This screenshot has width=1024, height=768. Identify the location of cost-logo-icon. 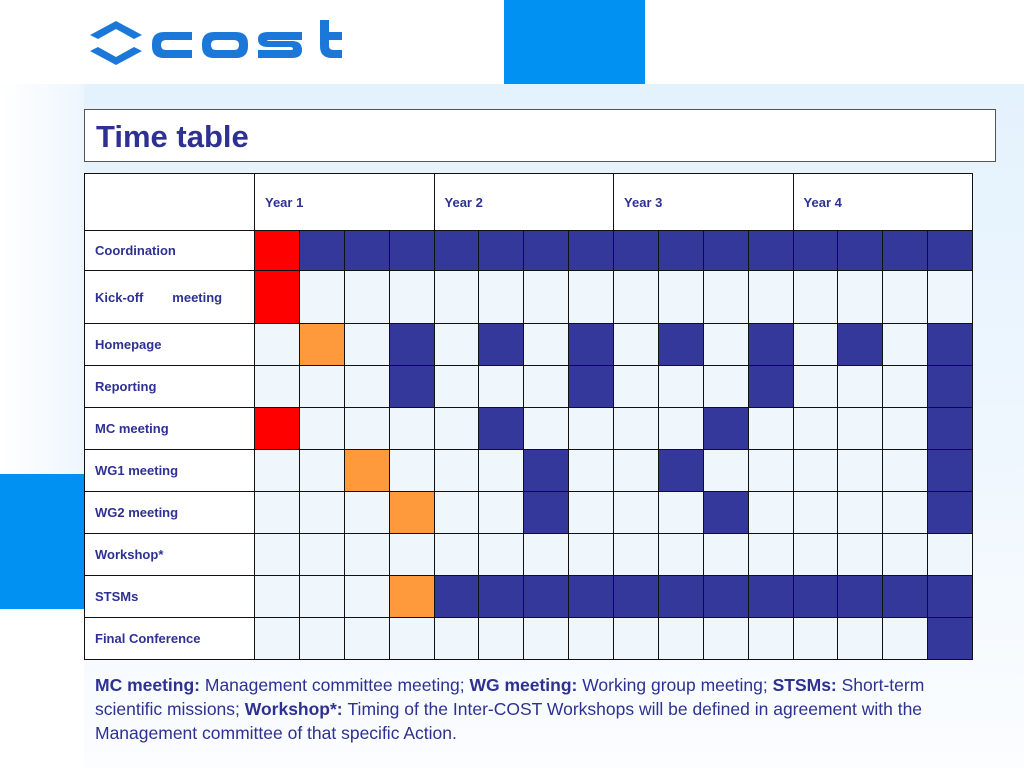
(216, 42).